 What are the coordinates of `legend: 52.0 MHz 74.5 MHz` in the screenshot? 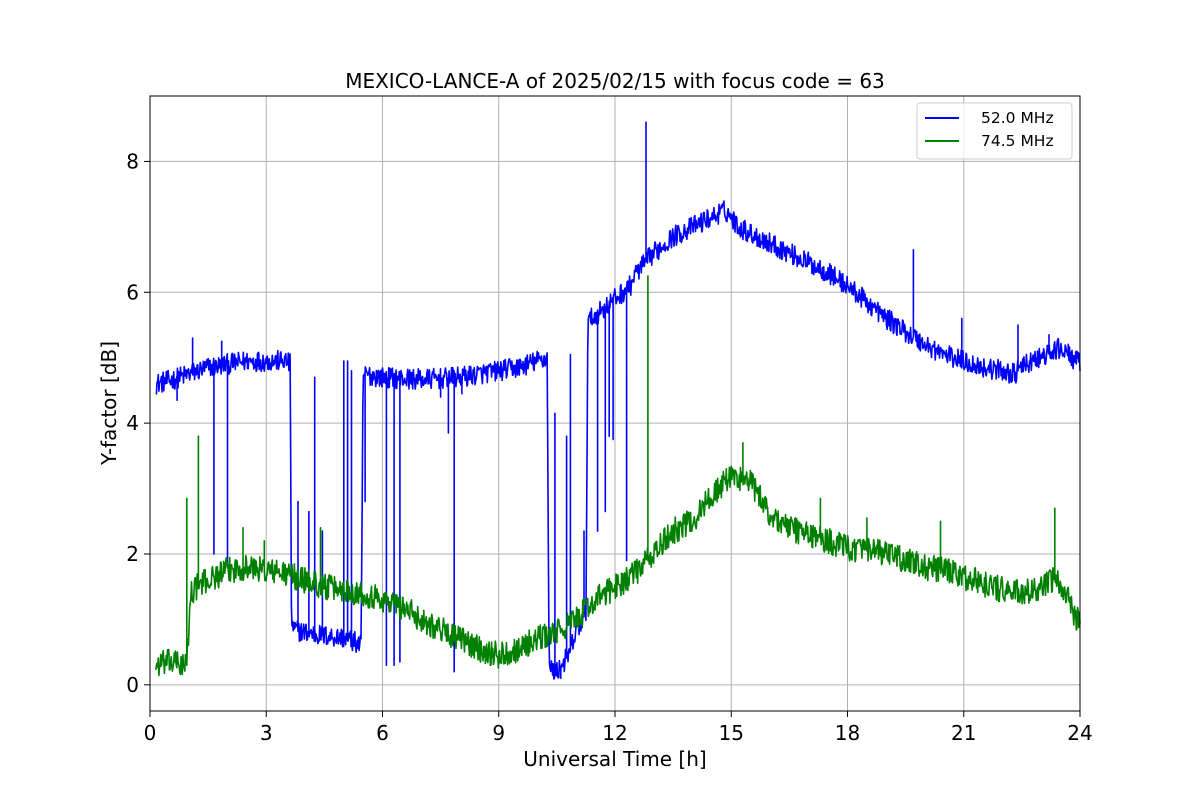 It's located at (994, 131).